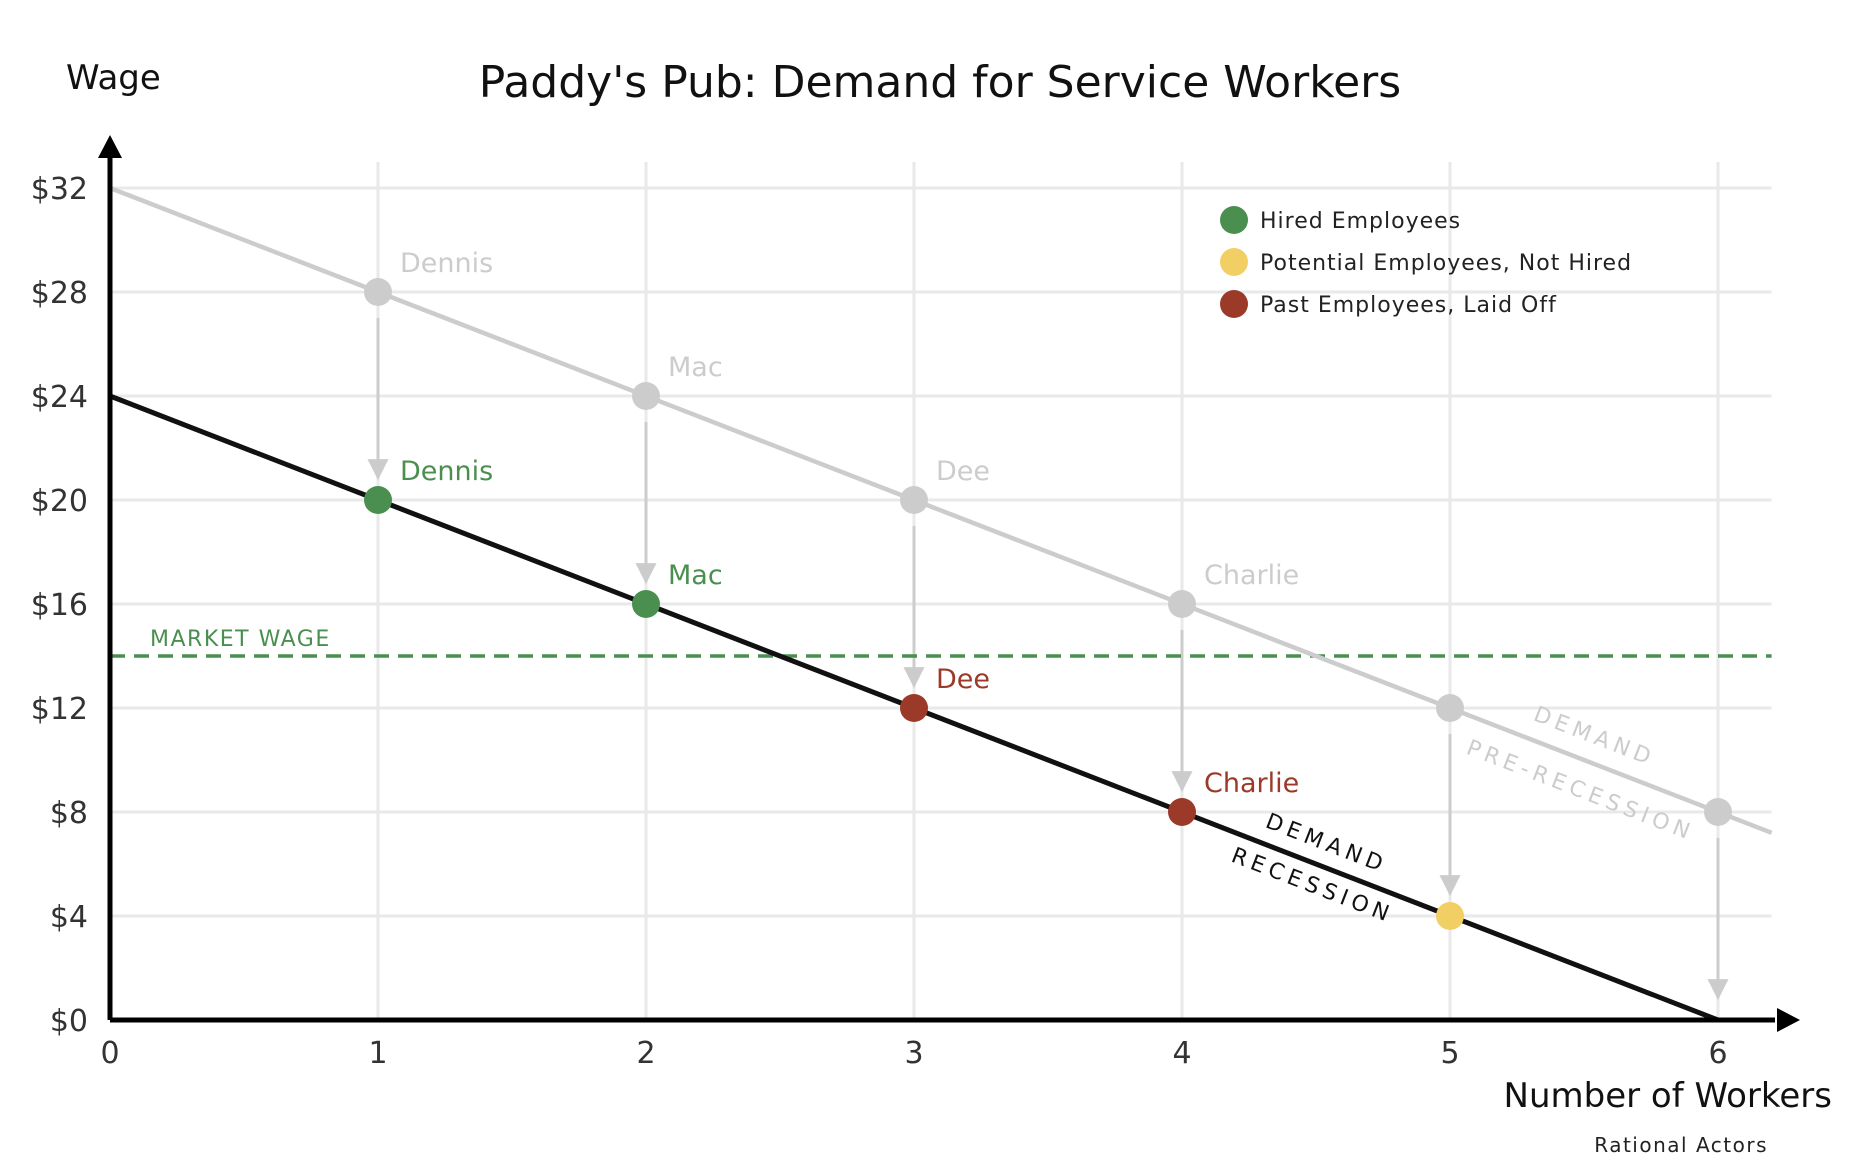 The image size is (1860, 1175). Describe the element at coordinates (59, 189) in the screenshot. I see `y-tick-label: $32` at that location.